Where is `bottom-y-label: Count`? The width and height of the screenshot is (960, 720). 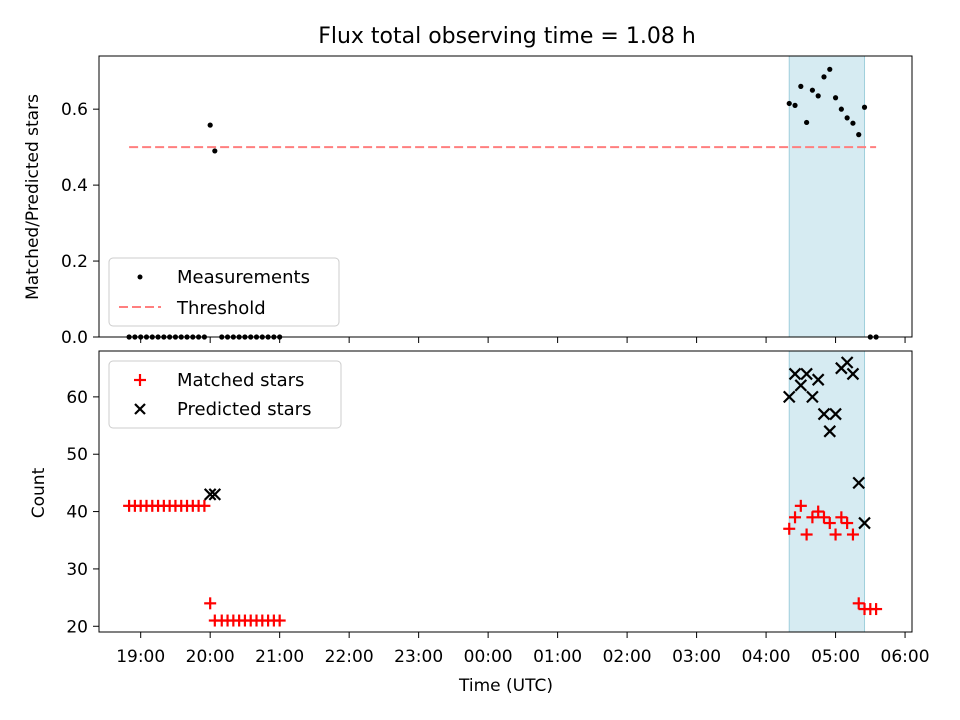
bottom-y-label: Count is located at coordinates (39, 492).